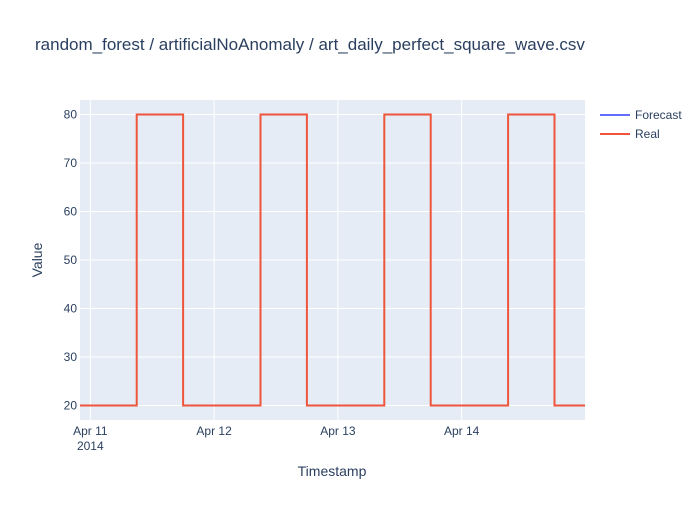  I want to click on y-tick-label: 50, so click(71, 260).